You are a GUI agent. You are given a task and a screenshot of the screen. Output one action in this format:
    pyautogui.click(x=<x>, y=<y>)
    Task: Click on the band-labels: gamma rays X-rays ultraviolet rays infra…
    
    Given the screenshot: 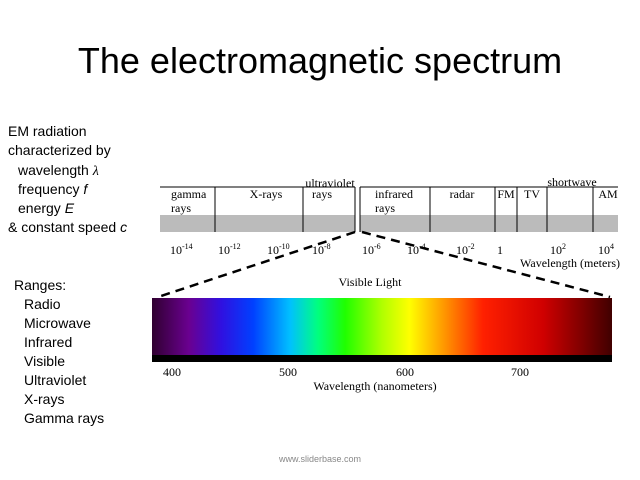 What is the action you would take?
    pyautogui.click(x=394, y=195)
    